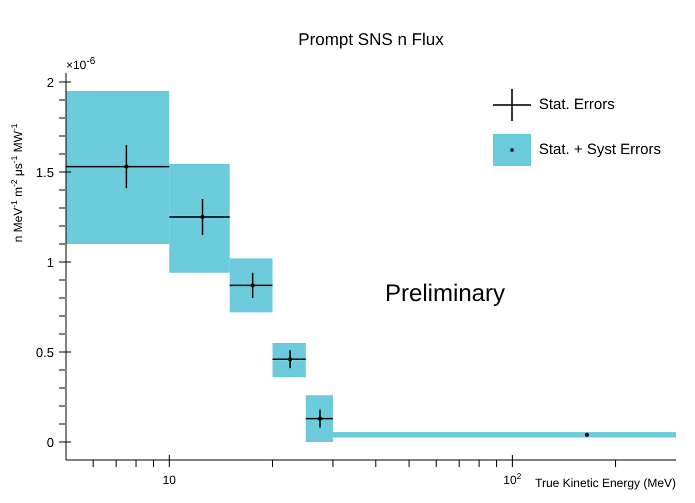 This screenshot has width=695, height=503. I want to click on y-tick-label: 0, so click(50, 442).